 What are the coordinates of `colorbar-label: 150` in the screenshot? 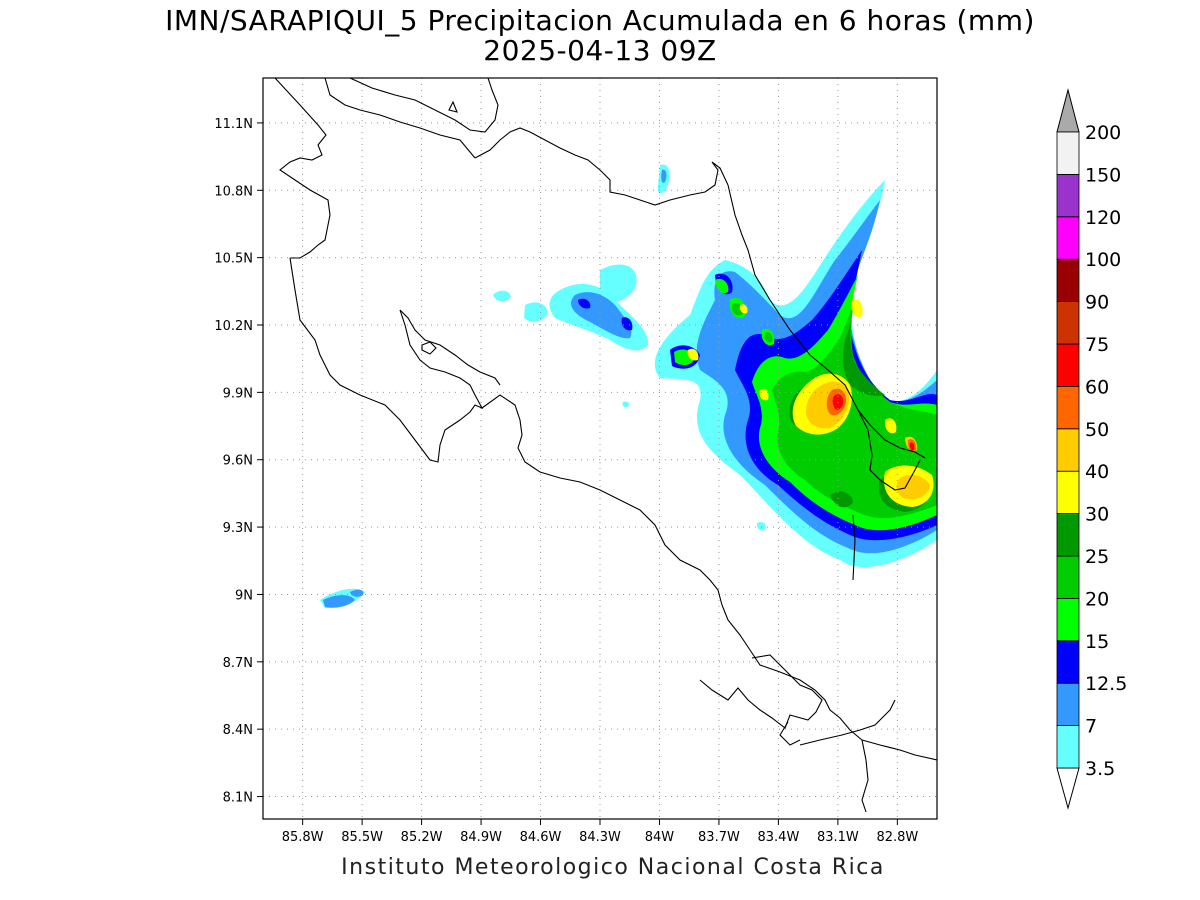 It's located at (1103, 175).